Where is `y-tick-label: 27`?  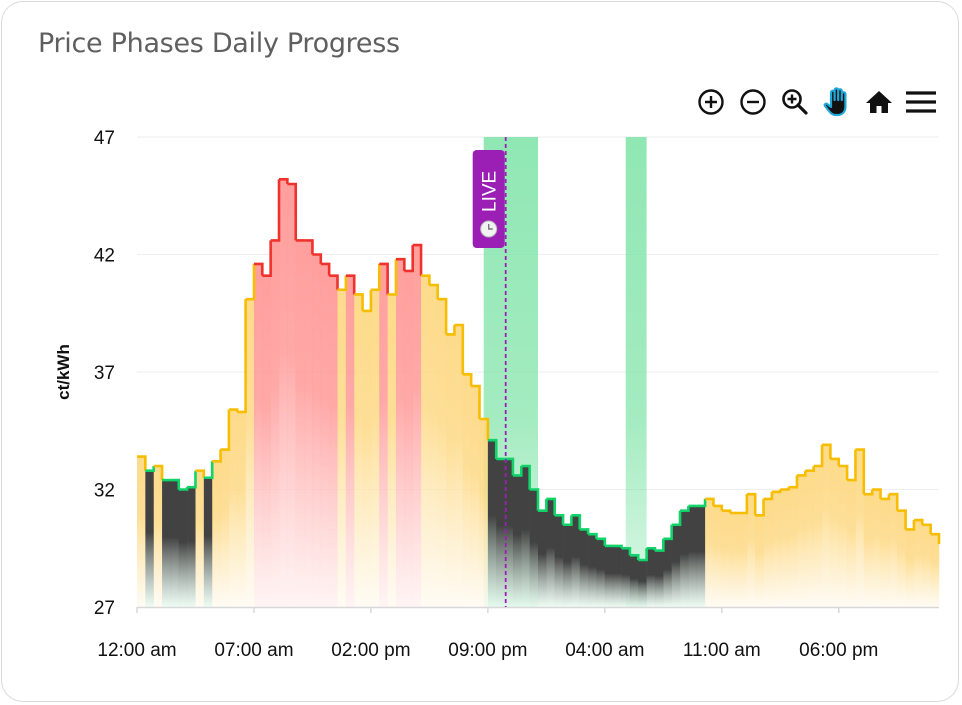 y-tick-label: 27 is located at coordinates (104, 608).